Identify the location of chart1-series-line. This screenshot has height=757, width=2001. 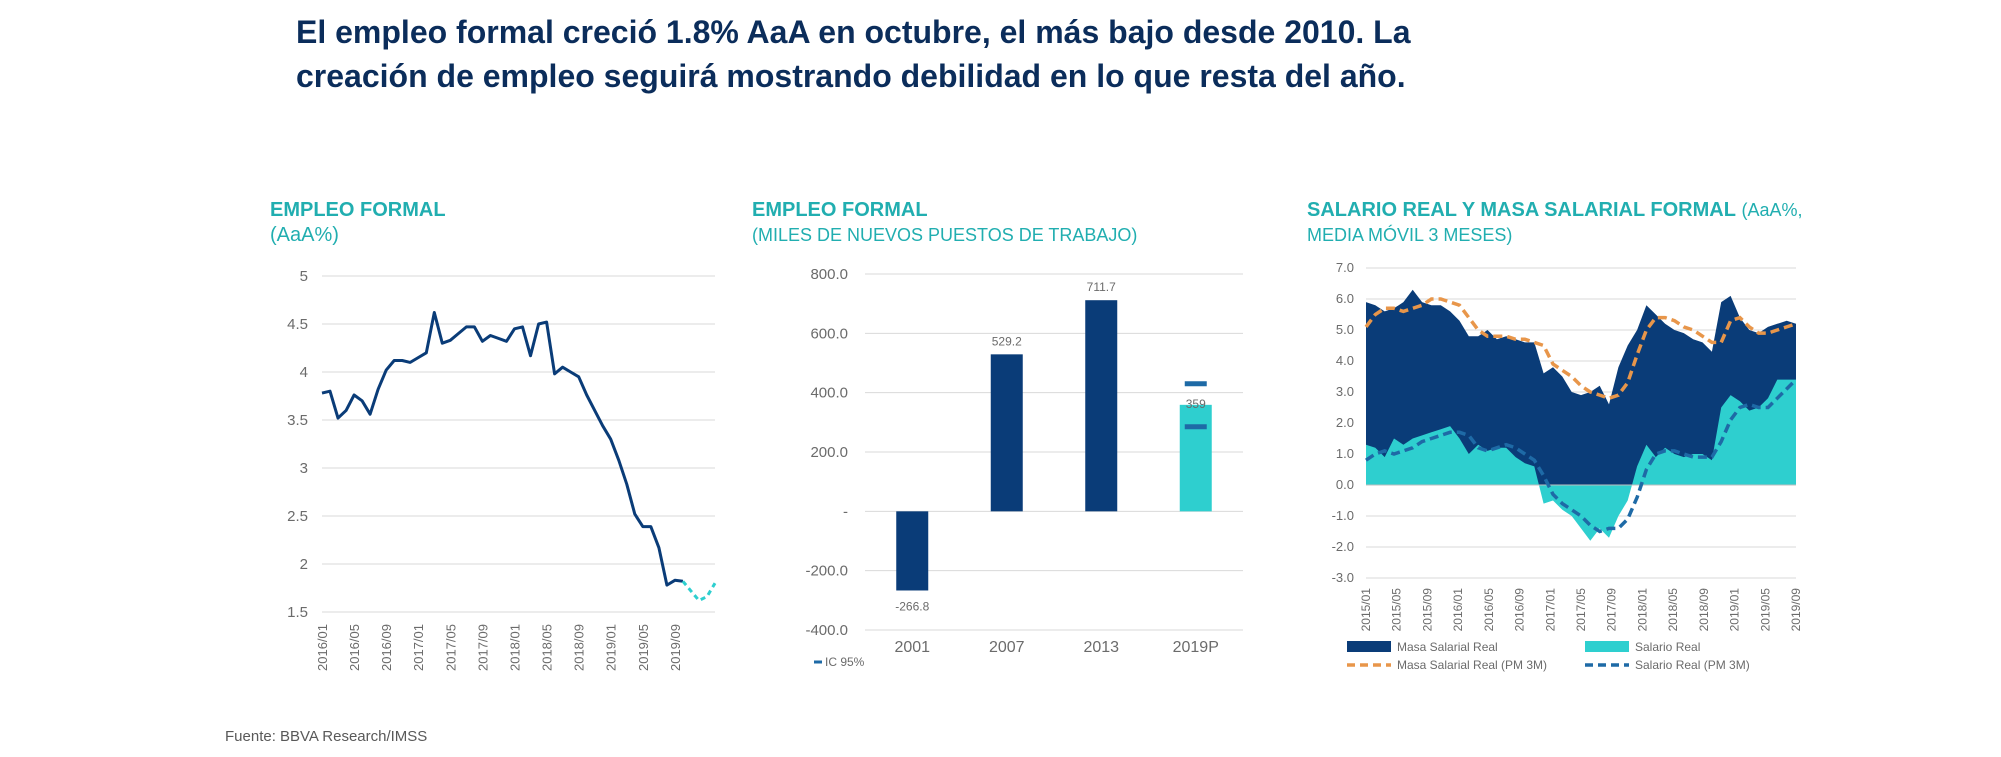
(502, 449).